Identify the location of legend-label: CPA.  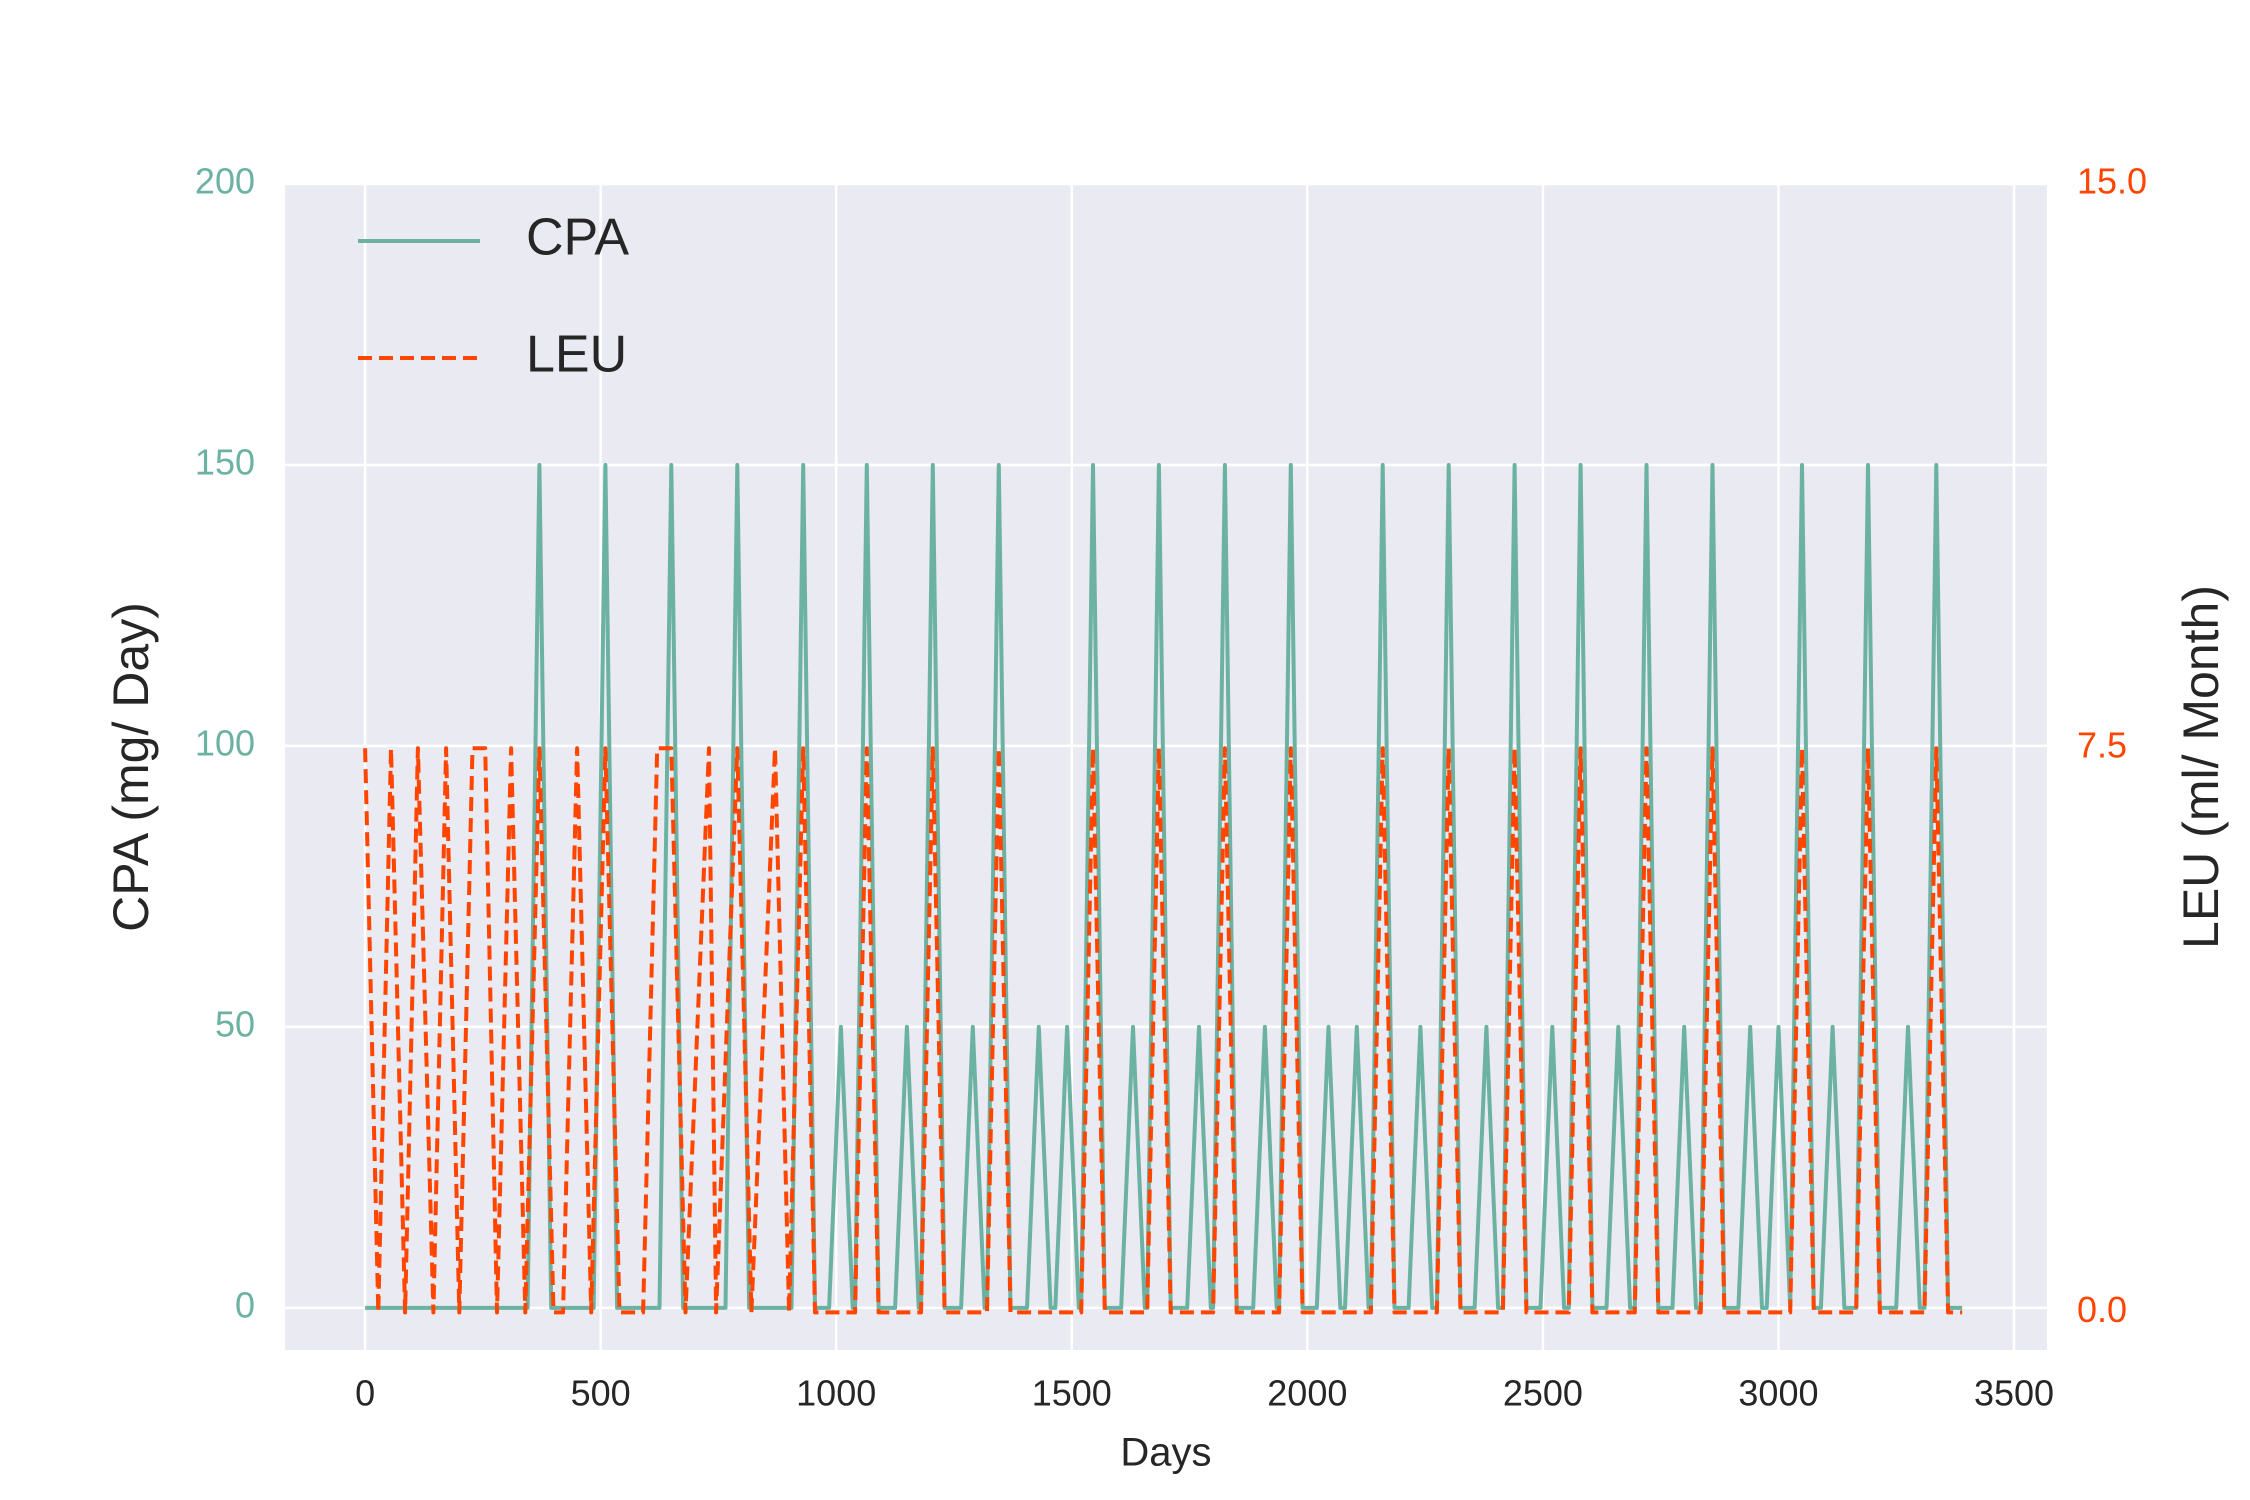
(577, 238).